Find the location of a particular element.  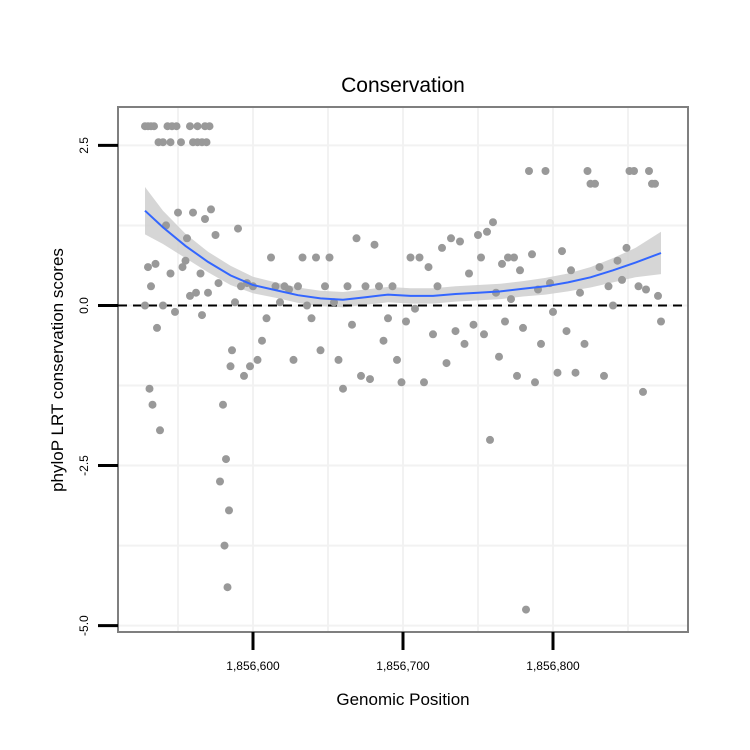

x-tick-label: 1,856,600 is located at coordinates (253, 666).